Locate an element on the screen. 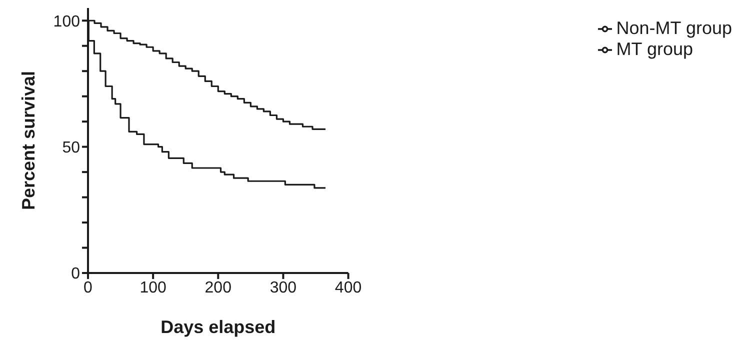 This screenshot has width=750, height=351. y-tick-label: 50 is located at coordinates (71, 147).